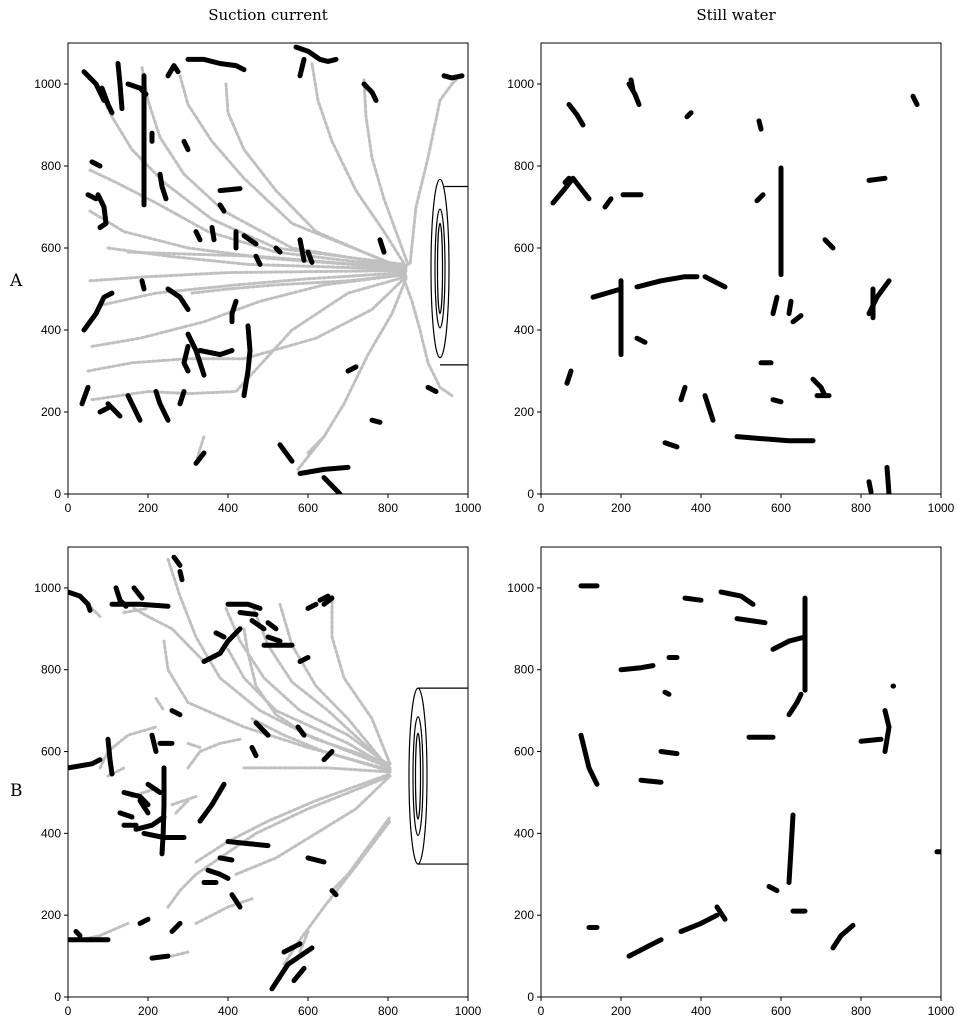  I want to click on y-tick-label: 600, so click(51, 752).